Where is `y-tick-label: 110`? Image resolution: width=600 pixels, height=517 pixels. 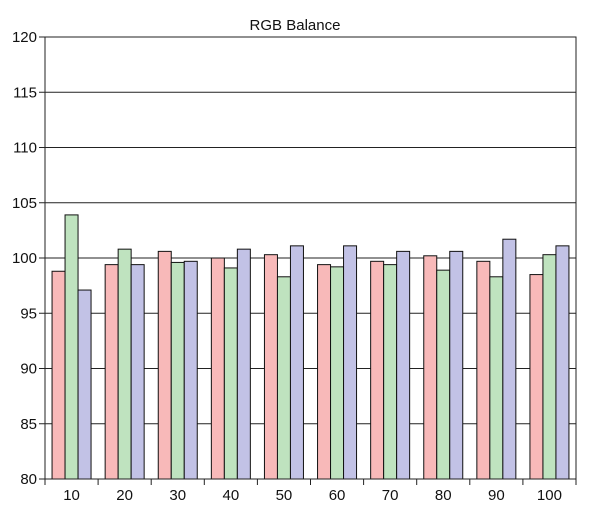
y-tick-label: 110 is located at coordinates (25, 148).